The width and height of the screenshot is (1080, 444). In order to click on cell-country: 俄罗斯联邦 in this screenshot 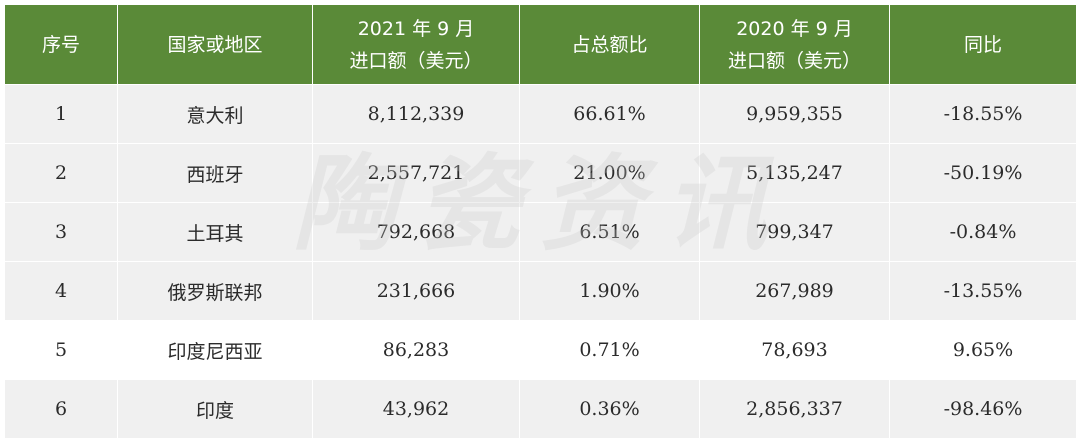, I will do `click(215, 291)`.